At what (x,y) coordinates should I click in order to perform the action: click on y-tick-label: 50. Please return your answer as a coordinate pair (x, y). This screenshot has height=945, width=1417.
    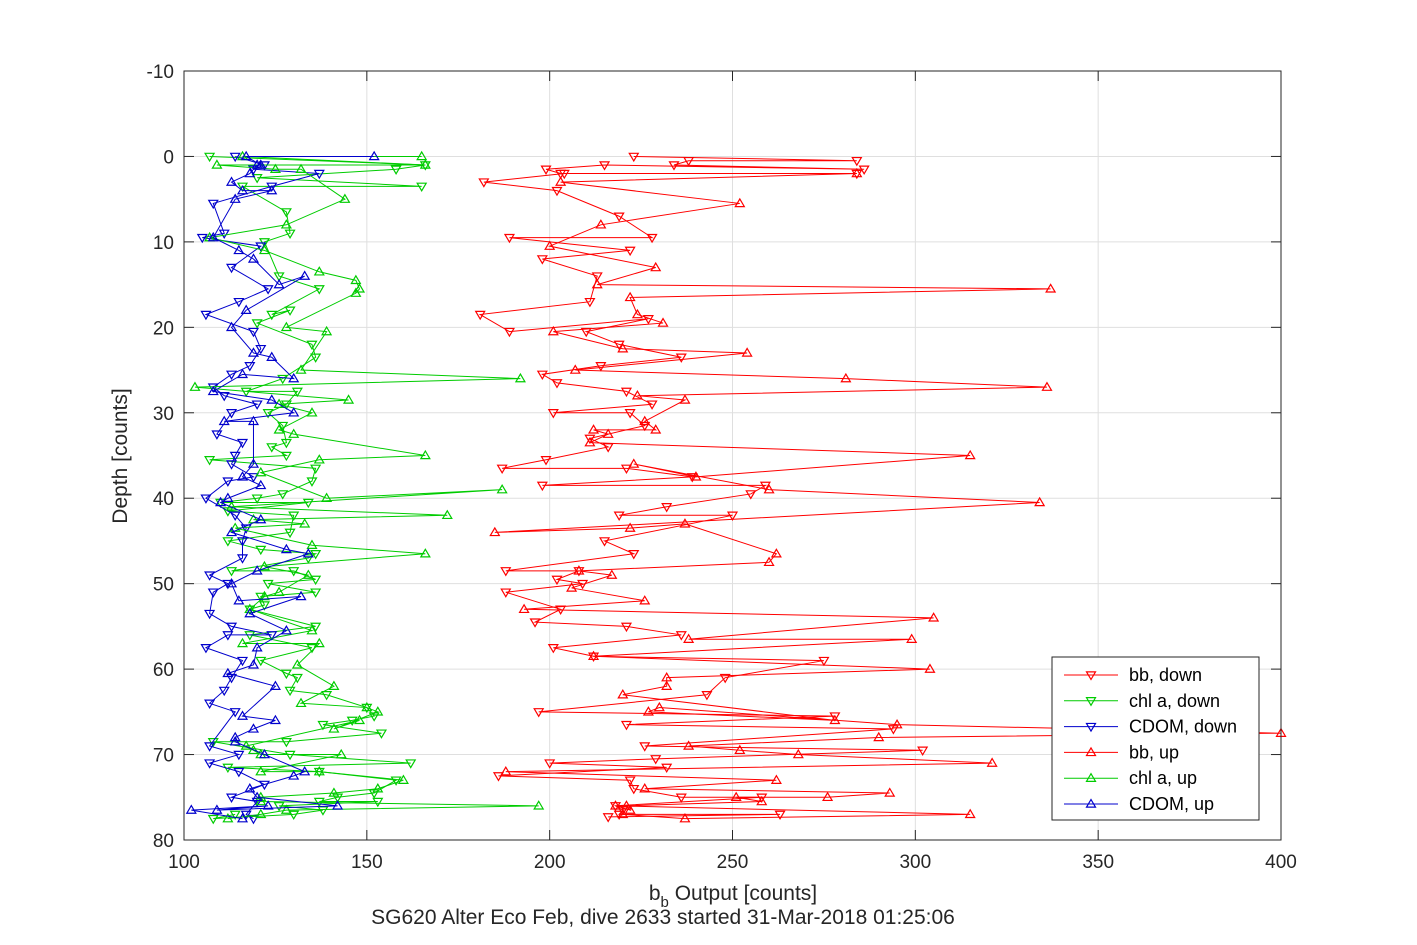
    Looking at the image, I should click on (163, 585).